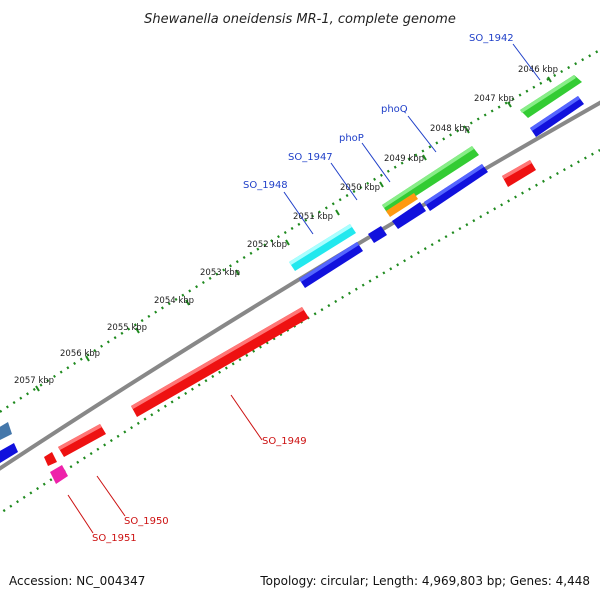 The height and width of the screenshot is (600, 600). Describe the element at coordinates (394, 109) in the screenshot. I see `gene-label-phoq: phoQ` at that location.